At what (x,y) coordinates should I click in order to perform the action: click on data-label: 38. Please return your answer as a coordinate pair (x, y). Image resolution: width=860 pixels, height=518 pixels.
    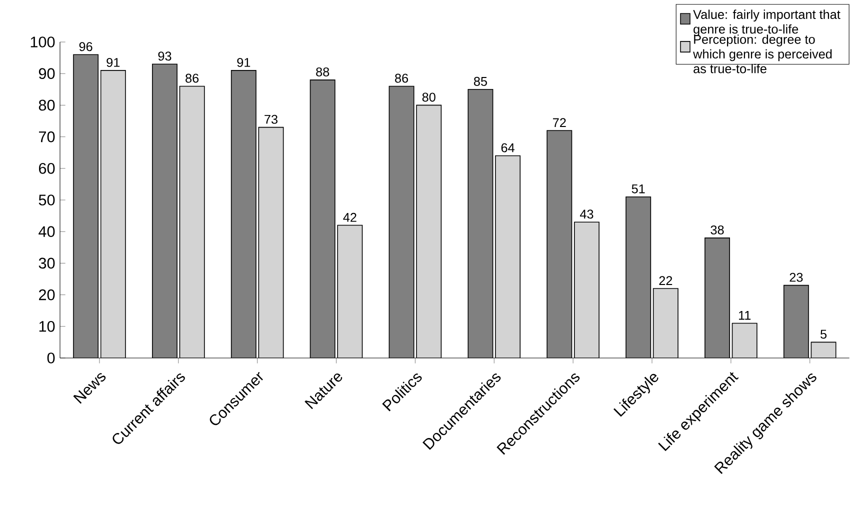
    Looking at the image, I should click on (717, 229).